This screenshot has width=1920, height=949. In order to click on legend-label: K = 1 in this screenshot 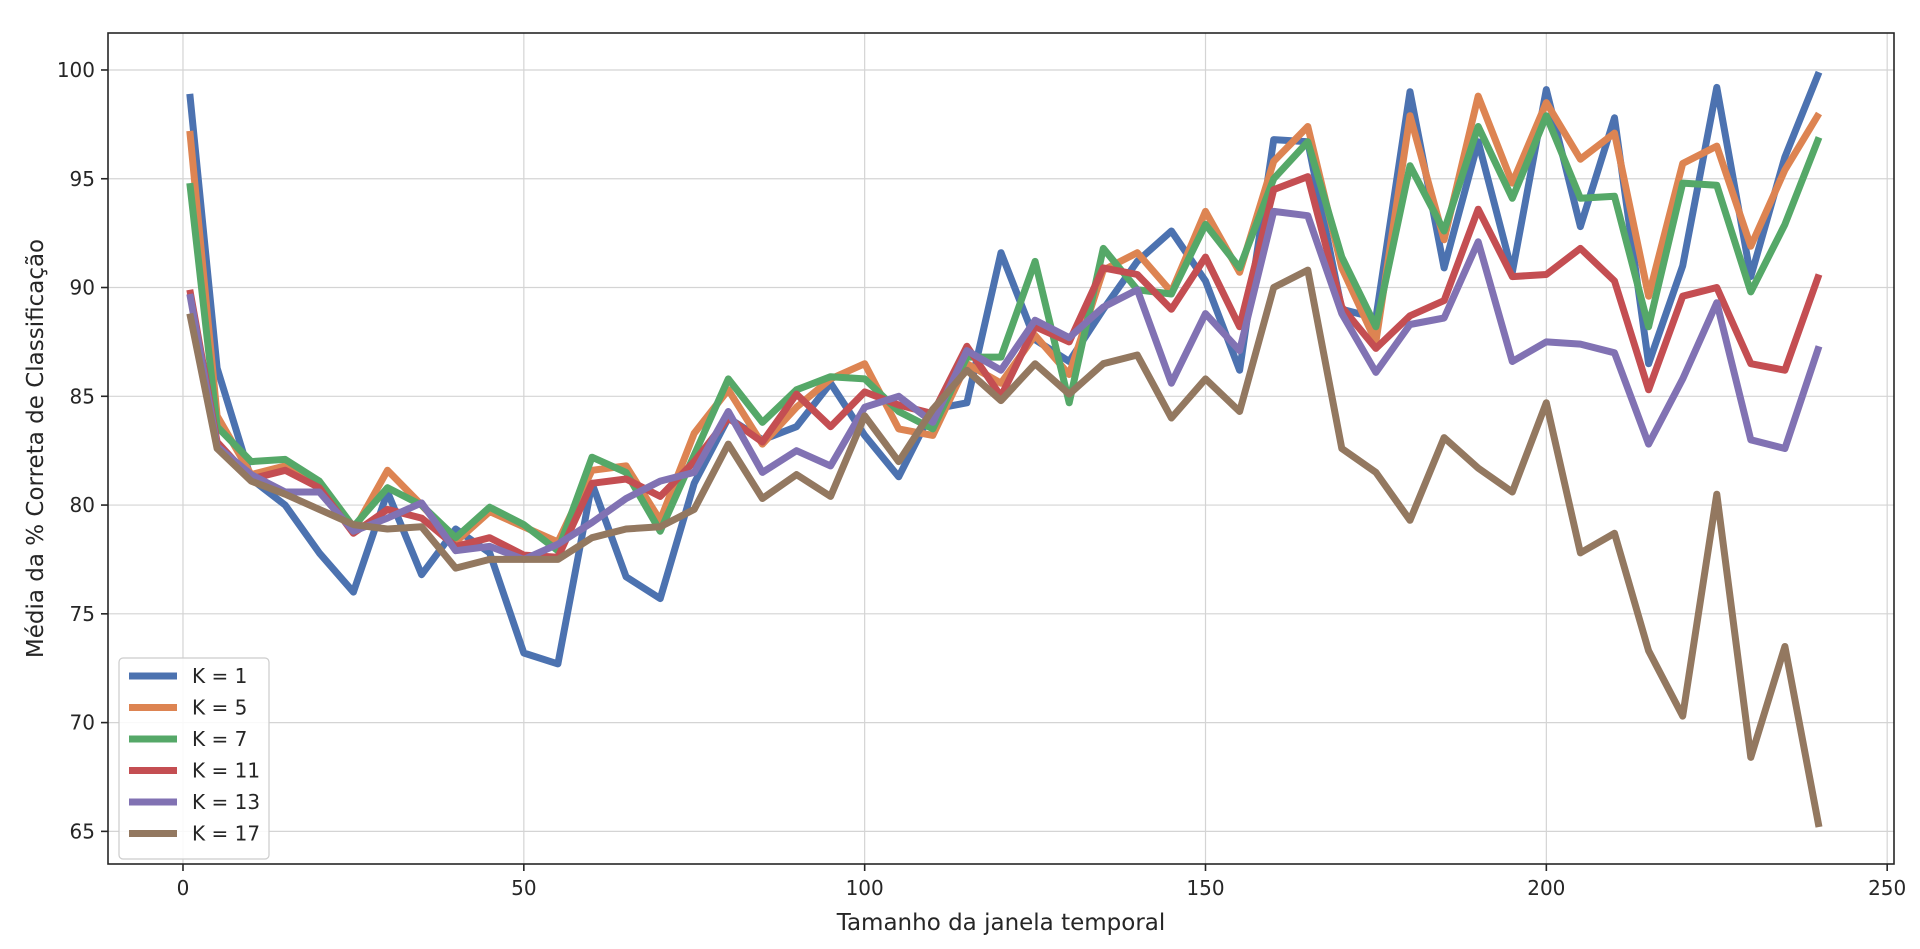, I will do `click(219, 676)`.